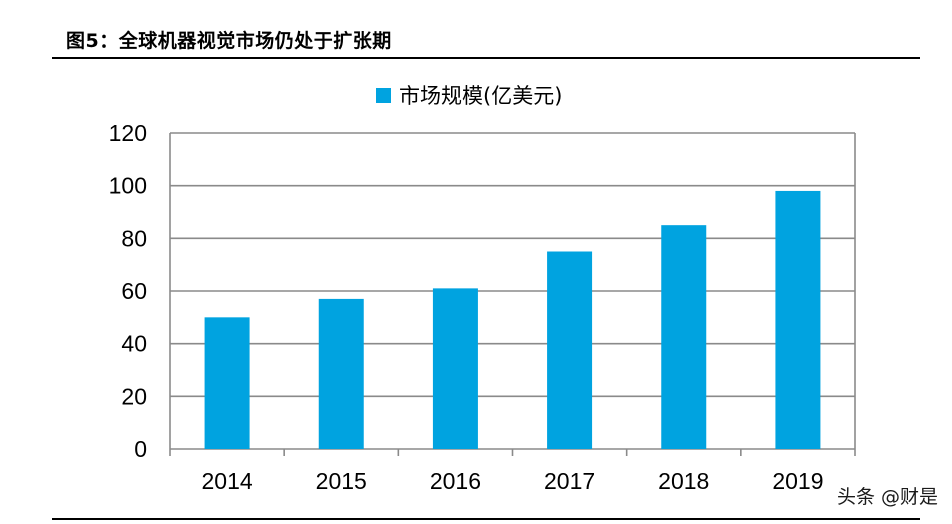  I want to click on x-tick-label: 2017, so click(569, 481).